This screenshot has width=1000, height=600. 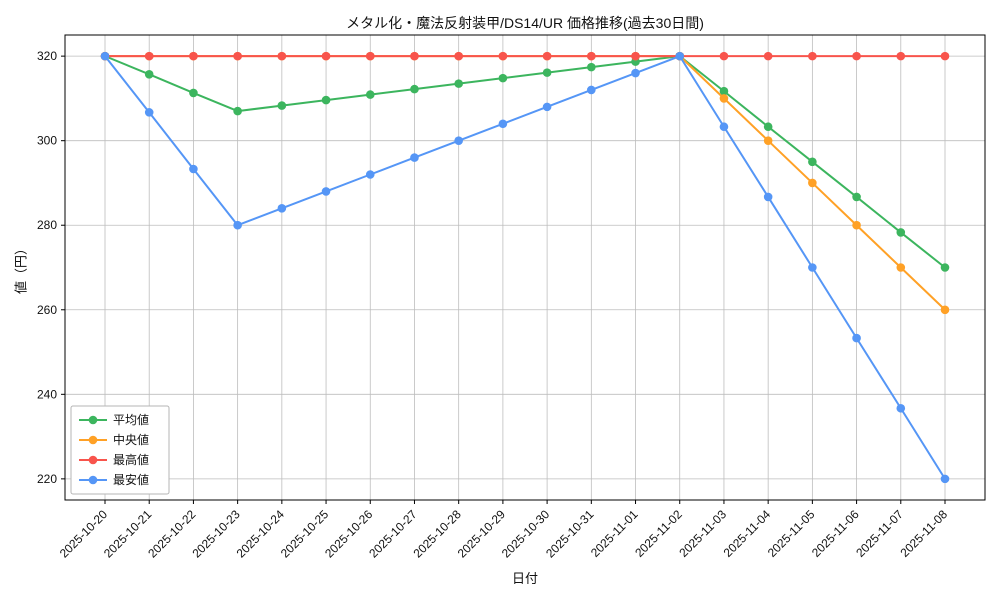 I want to click on y-tick-label: 220, so click(x=47, y=479).